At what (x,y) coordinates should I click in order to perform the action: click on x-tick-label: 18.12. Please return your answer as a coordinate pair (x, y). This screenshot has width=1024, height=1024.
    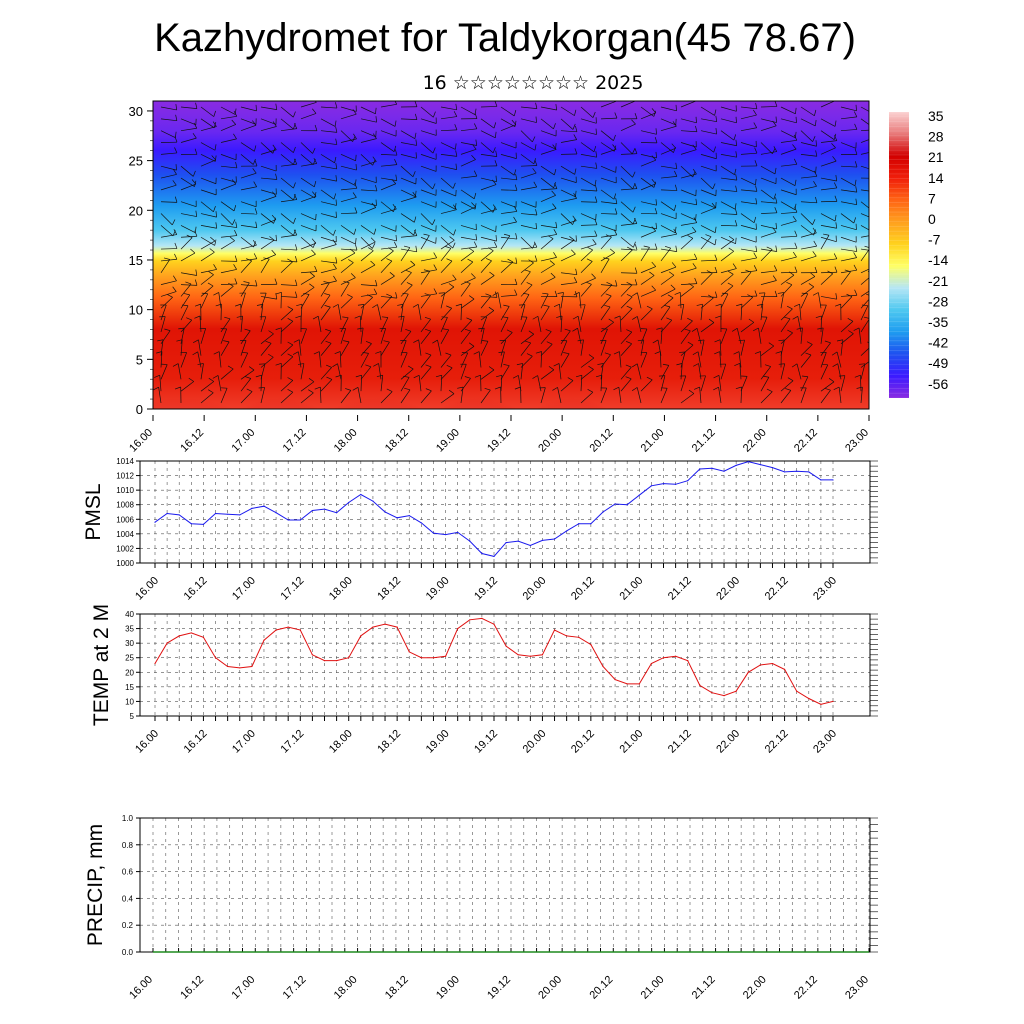
    Looking at the image, I should click on (397, 988).